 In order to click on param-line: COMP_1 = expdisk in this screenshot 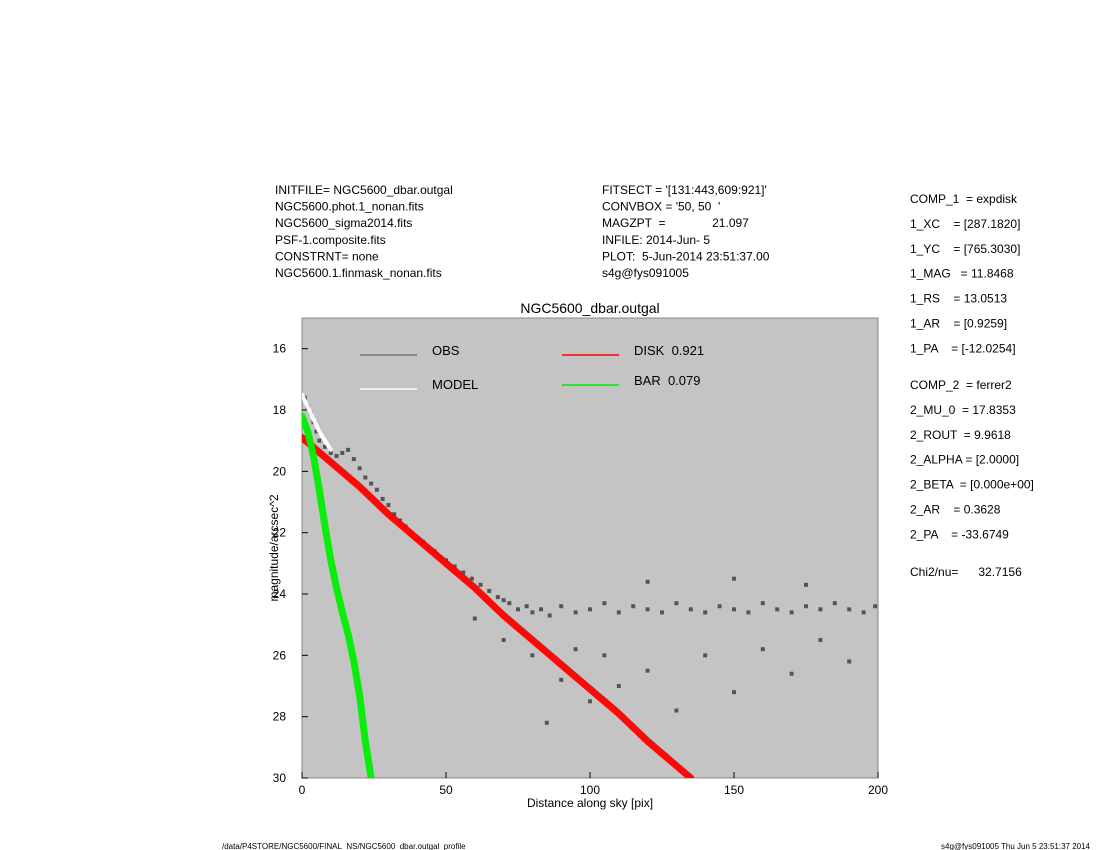, I will do `click(964, 199)`.